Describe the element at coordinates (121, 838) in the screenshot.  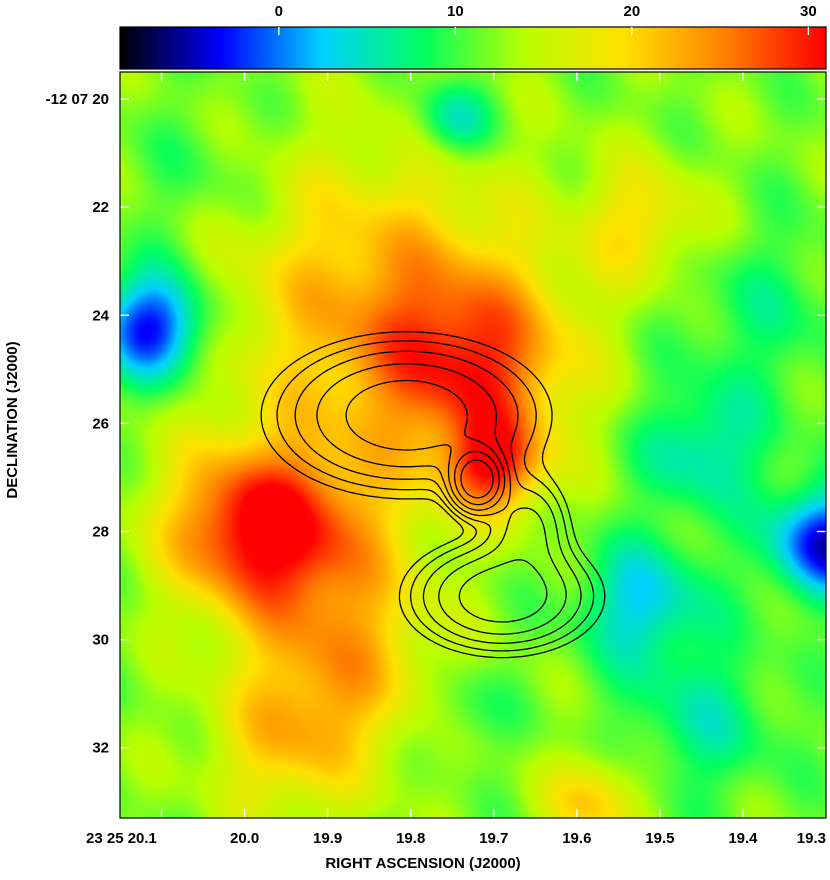
I see `x-tick-label: 23 25 20.1` at that location.